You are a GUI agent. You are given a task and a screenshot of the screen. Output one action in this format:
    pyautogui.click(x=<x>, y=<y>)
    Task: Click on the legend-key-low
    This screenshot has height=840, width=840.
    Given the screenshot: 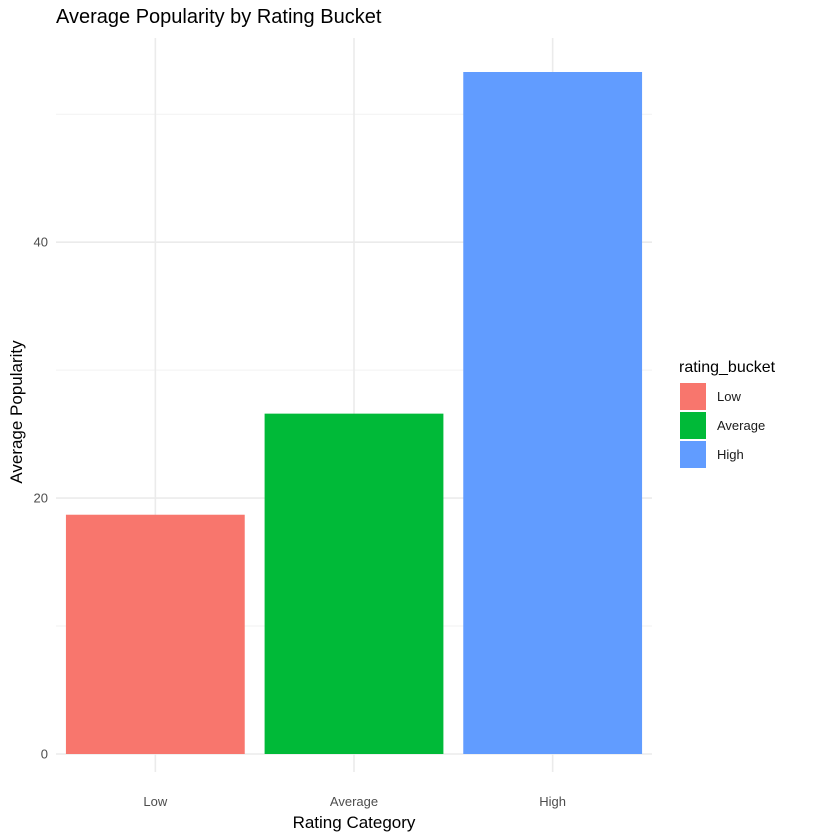 What is the action you would take?
    pyautogui.click(x=693, y=396)
    